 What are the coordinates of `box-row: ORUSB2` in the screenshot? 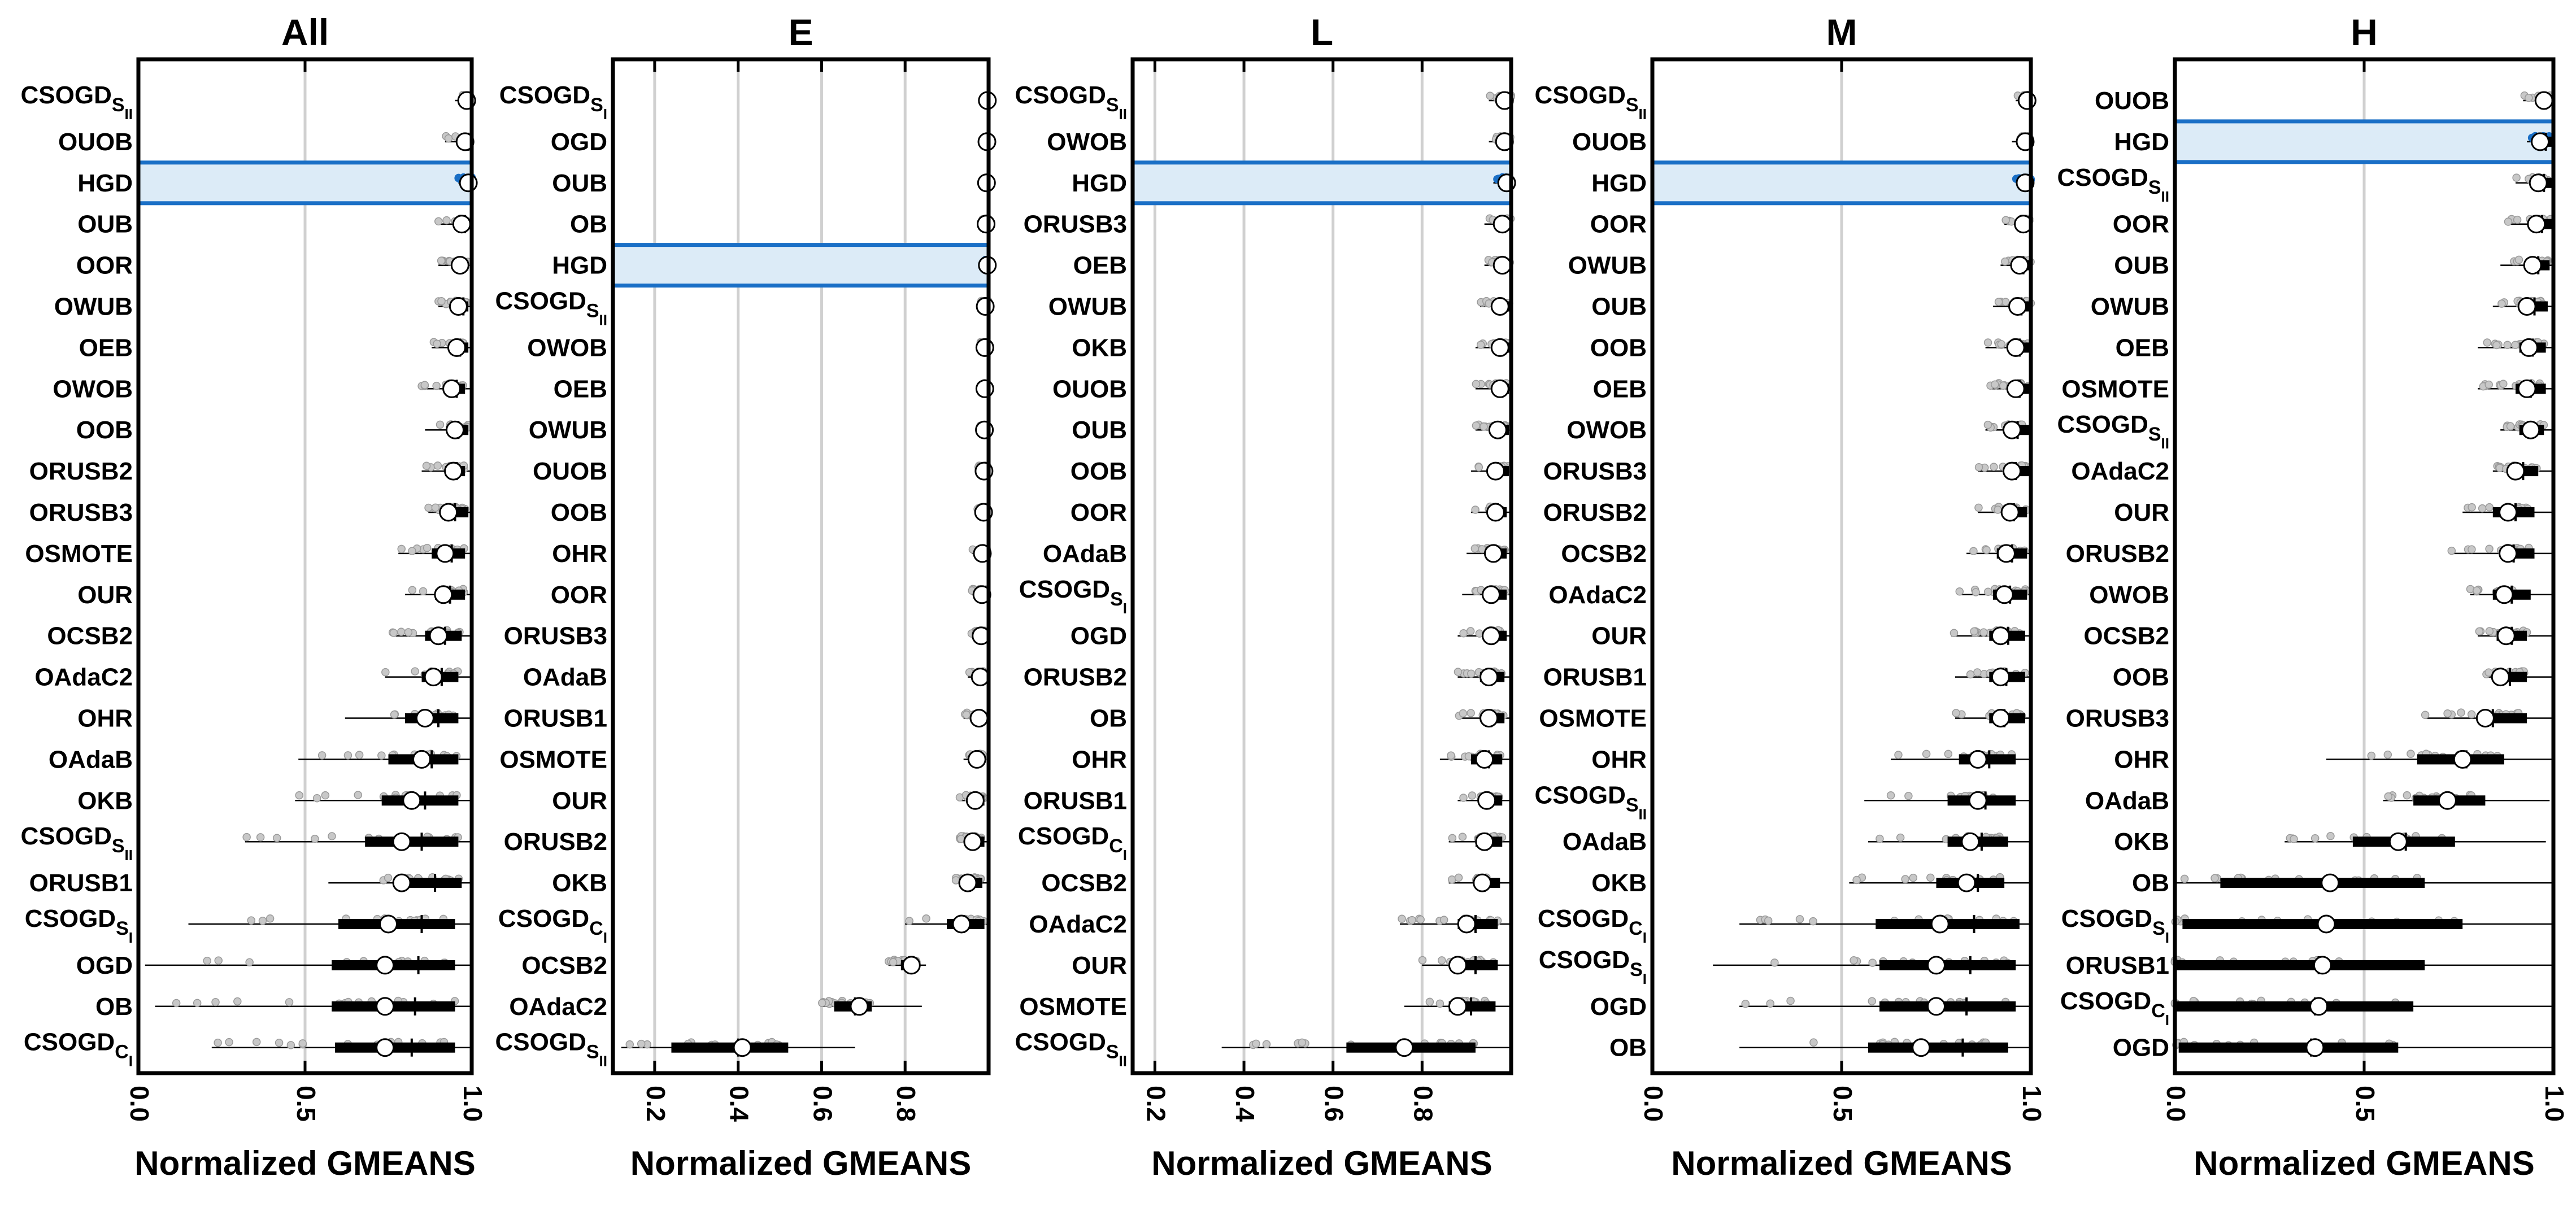 It's located at (250, 471).